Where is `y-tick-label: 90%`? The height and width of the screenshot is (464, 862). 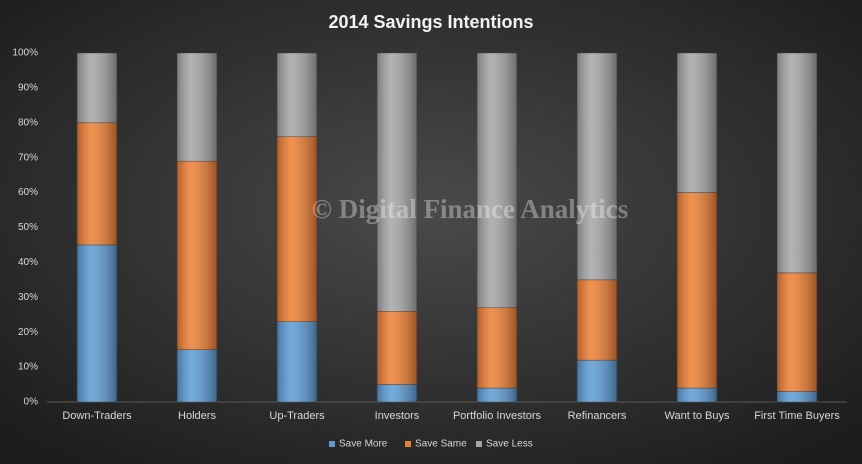 y-tick-label: 90% is located at coordinates (28, 88).